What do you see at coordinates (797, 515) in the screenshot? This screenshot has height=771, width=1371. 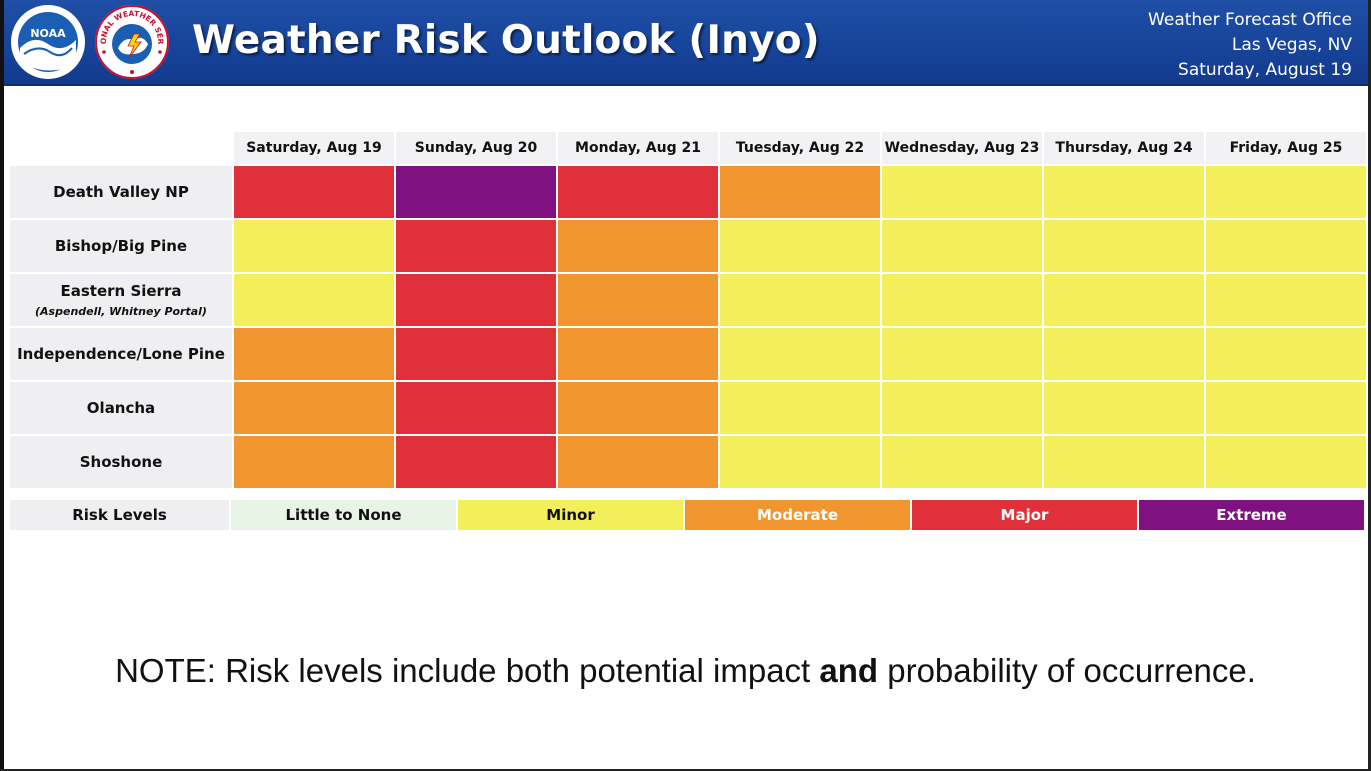 I see `legend-item-moderate: Moderate` at bounding box center [797, 515].